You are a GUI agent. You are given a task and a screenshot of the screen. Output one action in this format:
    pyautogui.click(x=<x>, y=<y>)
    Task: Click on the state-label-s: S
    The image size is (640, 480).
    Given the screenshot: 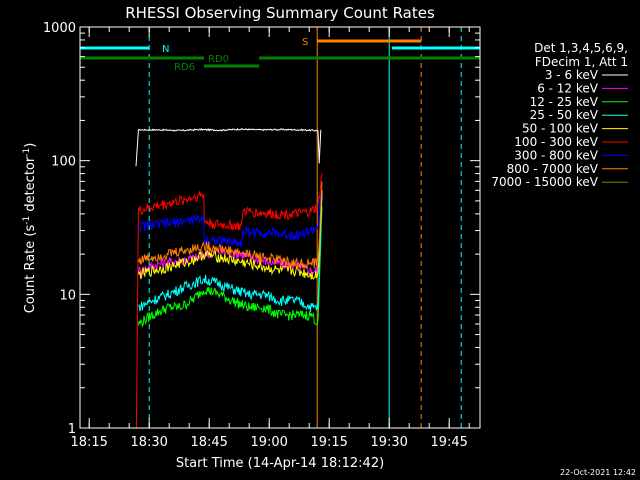 What is the action you would take?
    pyautogui.click(x=305, y=42)
    